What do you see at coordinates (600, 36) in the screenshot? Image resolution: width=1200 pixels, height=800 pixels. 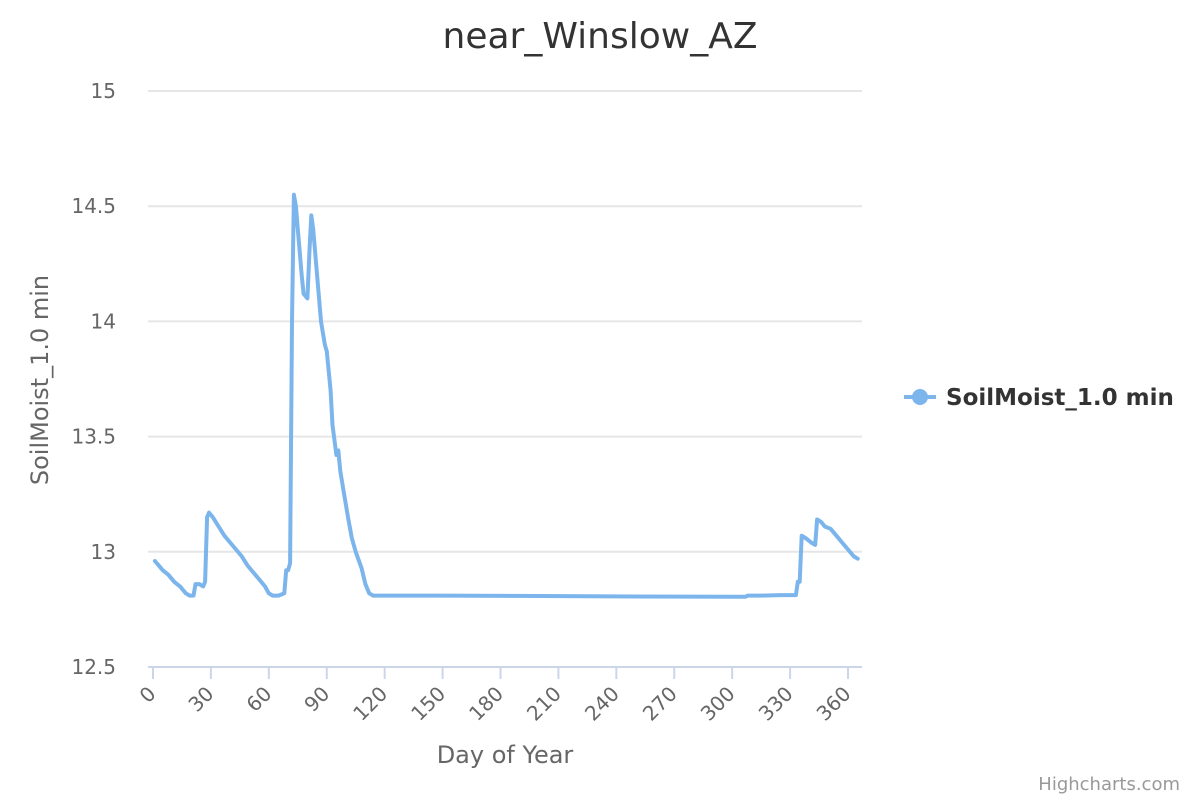 I see `chart-title: near_Winslow_AZ` at bounding box center [600, 36].